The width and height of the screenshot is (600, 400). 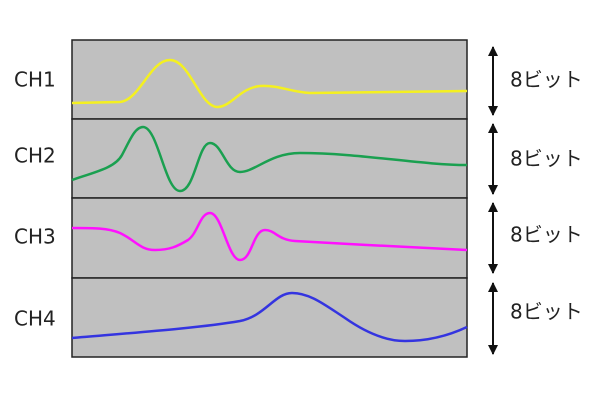 I want to click on channel-label: CH4, so click(x=35, y=319).